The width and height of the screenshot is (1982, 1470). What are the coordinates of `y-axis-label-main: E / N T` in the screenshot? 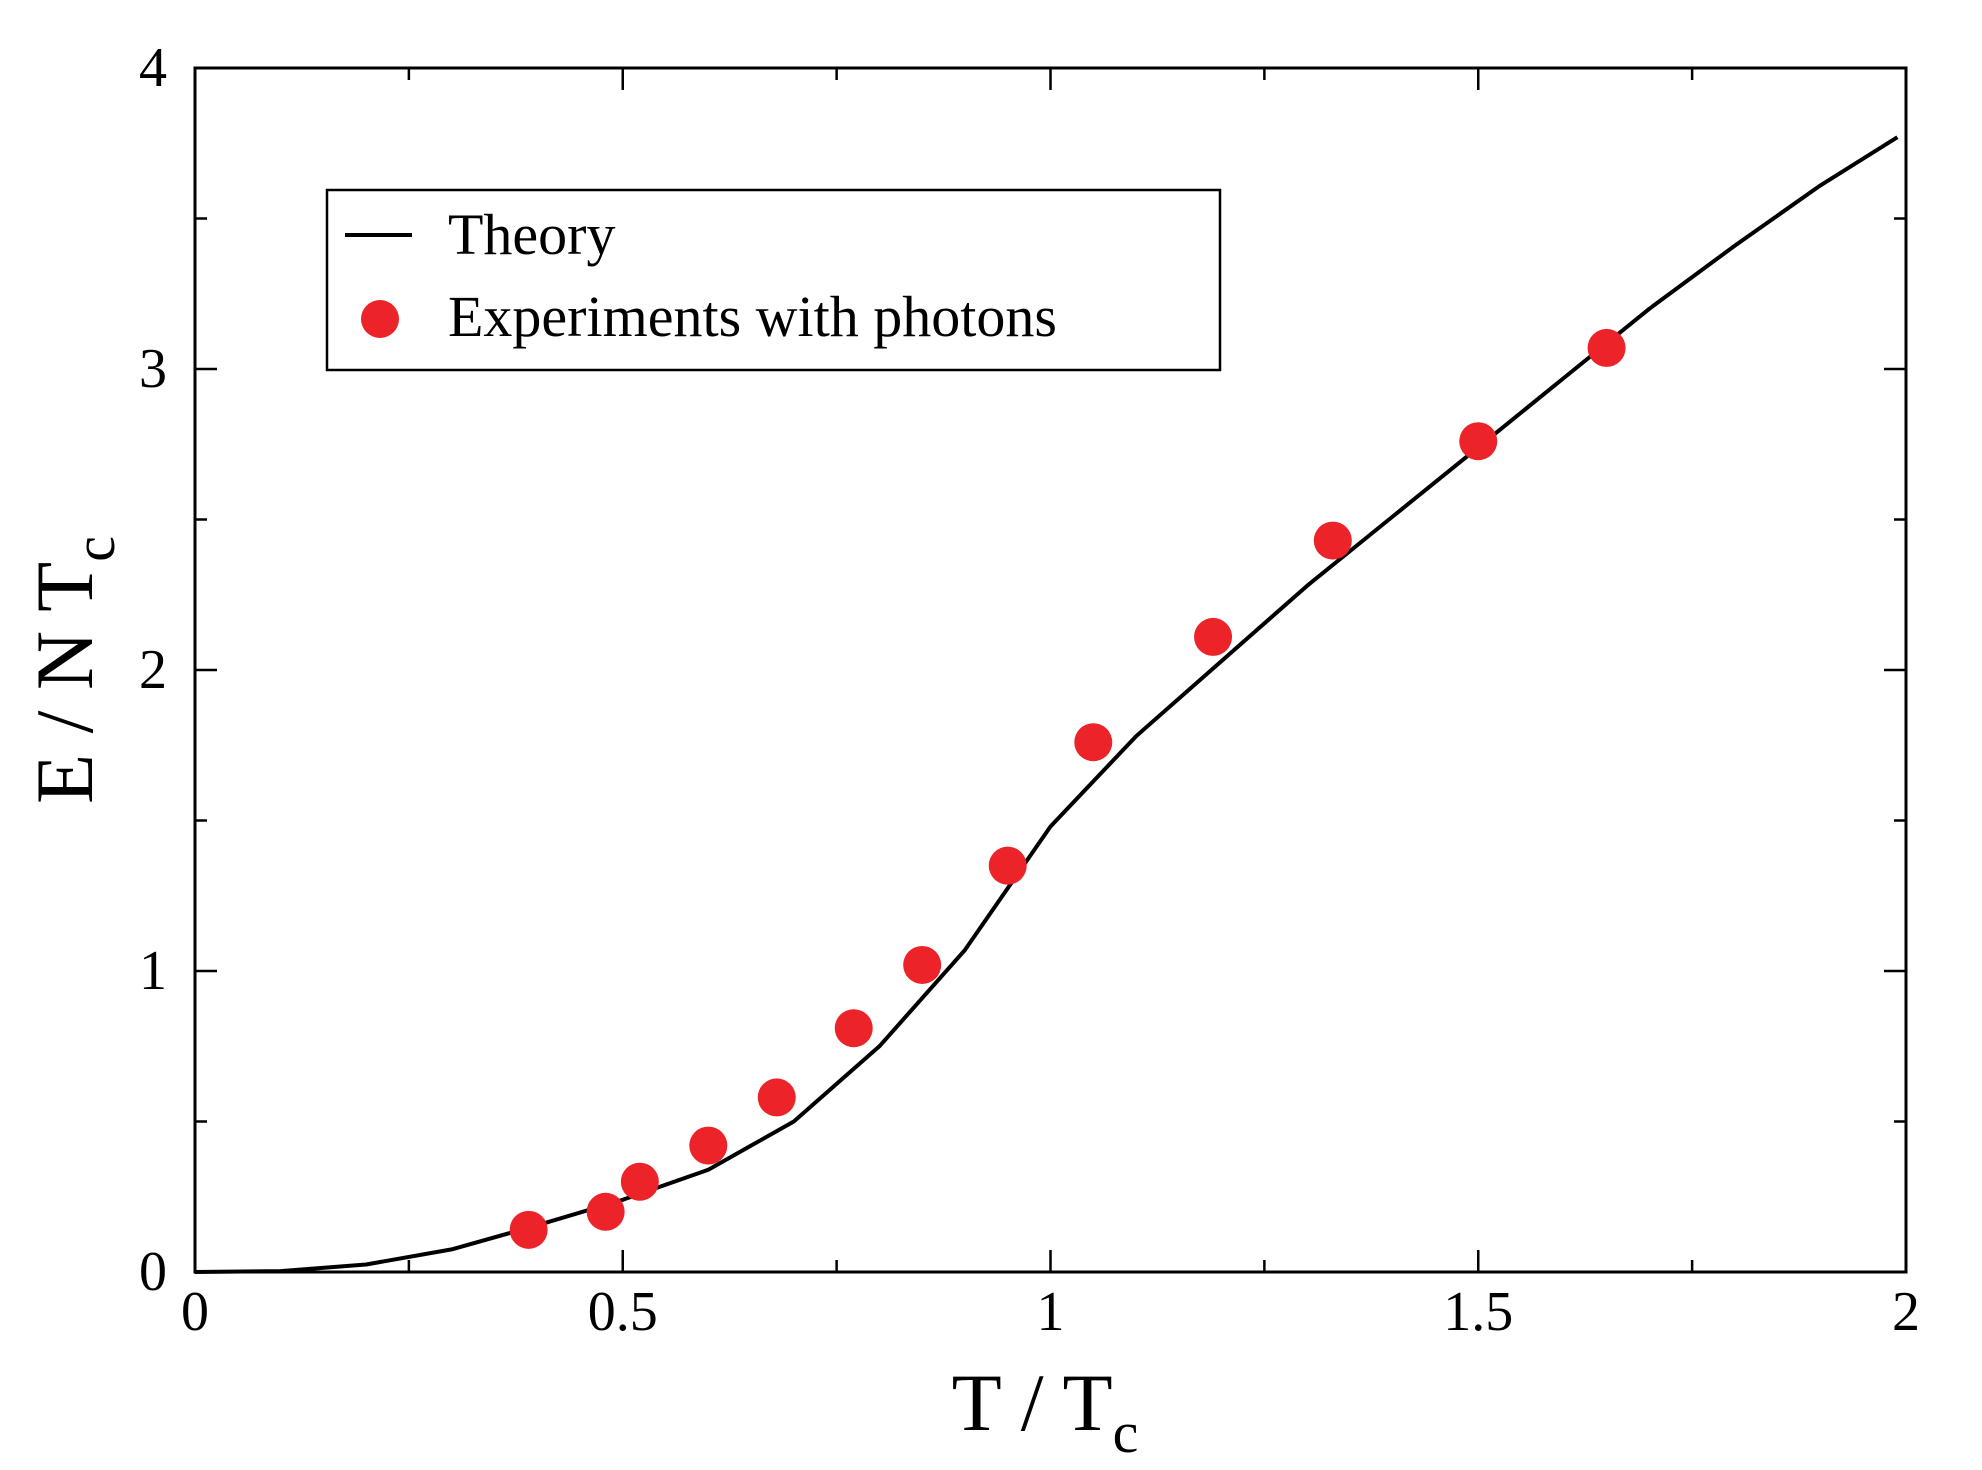 It's located at (64, 683).